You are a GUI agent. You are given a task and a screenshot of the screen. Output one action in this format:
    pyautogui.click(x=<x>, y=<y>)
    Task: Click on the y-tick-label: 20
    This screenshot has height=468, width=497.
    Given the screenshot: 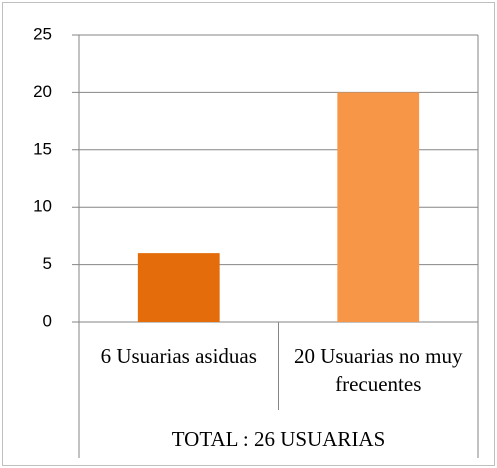 What is the action you would take?
    pyautogui.click(x=42, y=91)
    